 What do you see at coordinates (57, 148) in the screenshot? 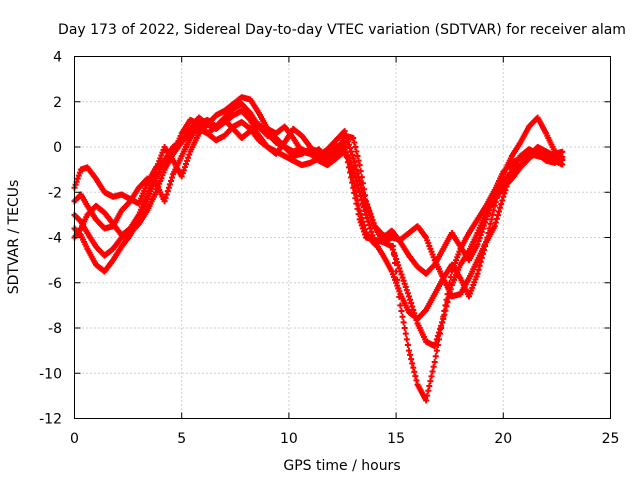
I see `y-tick-label: 0` at bounding box center [57, 148].